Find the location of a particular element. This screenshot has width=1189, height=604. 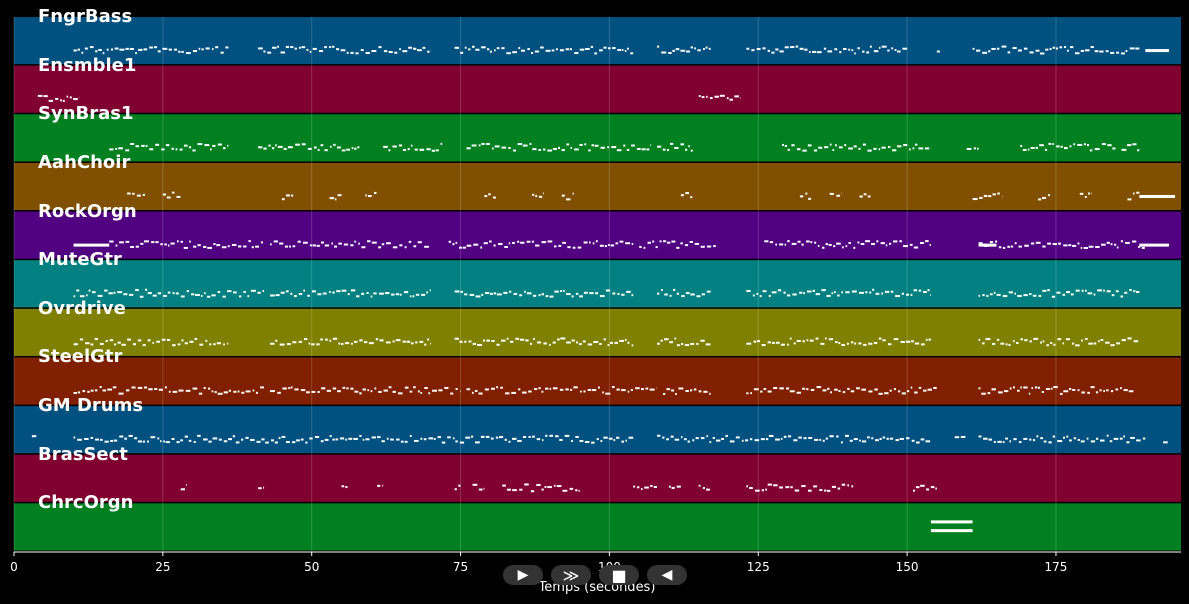

rewind-button: ◀ is located at coordinates (667, 575).